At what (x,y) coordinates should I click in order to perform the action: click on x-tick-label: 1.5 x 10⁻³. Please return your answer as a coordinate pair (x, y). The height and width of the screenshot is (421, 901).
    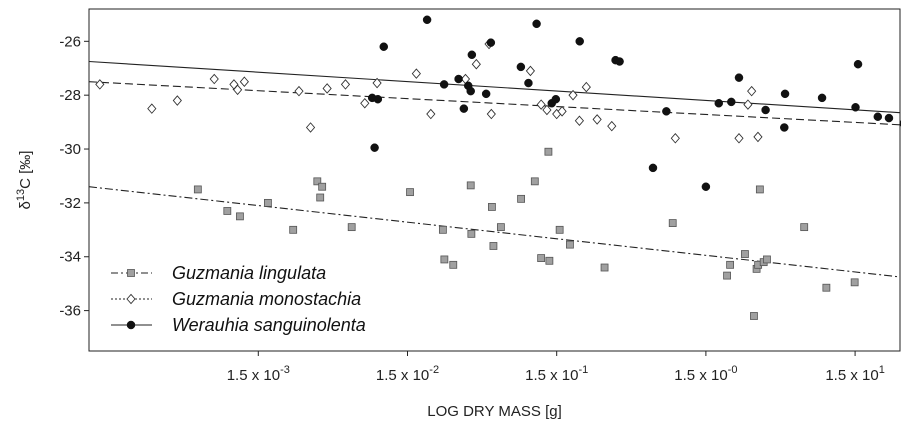
    Looking at the image, I should click on (258, 374).